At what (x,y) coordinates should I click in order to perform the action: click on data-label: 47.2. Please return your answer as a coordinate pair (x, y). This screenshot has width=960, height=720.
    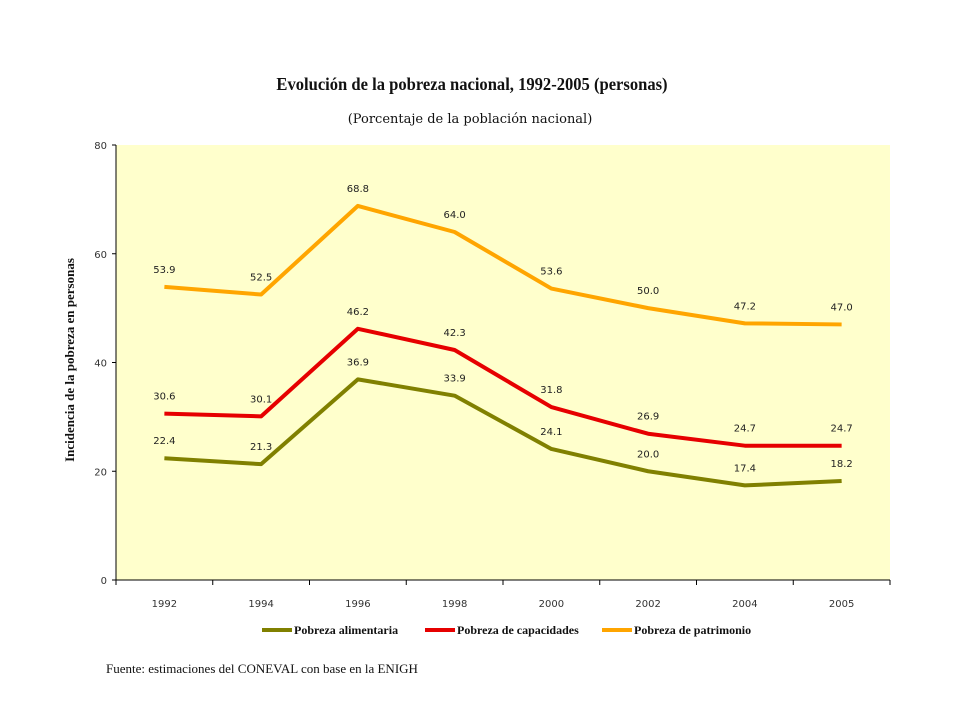
    Looking at the image, I should click on (745, 306).